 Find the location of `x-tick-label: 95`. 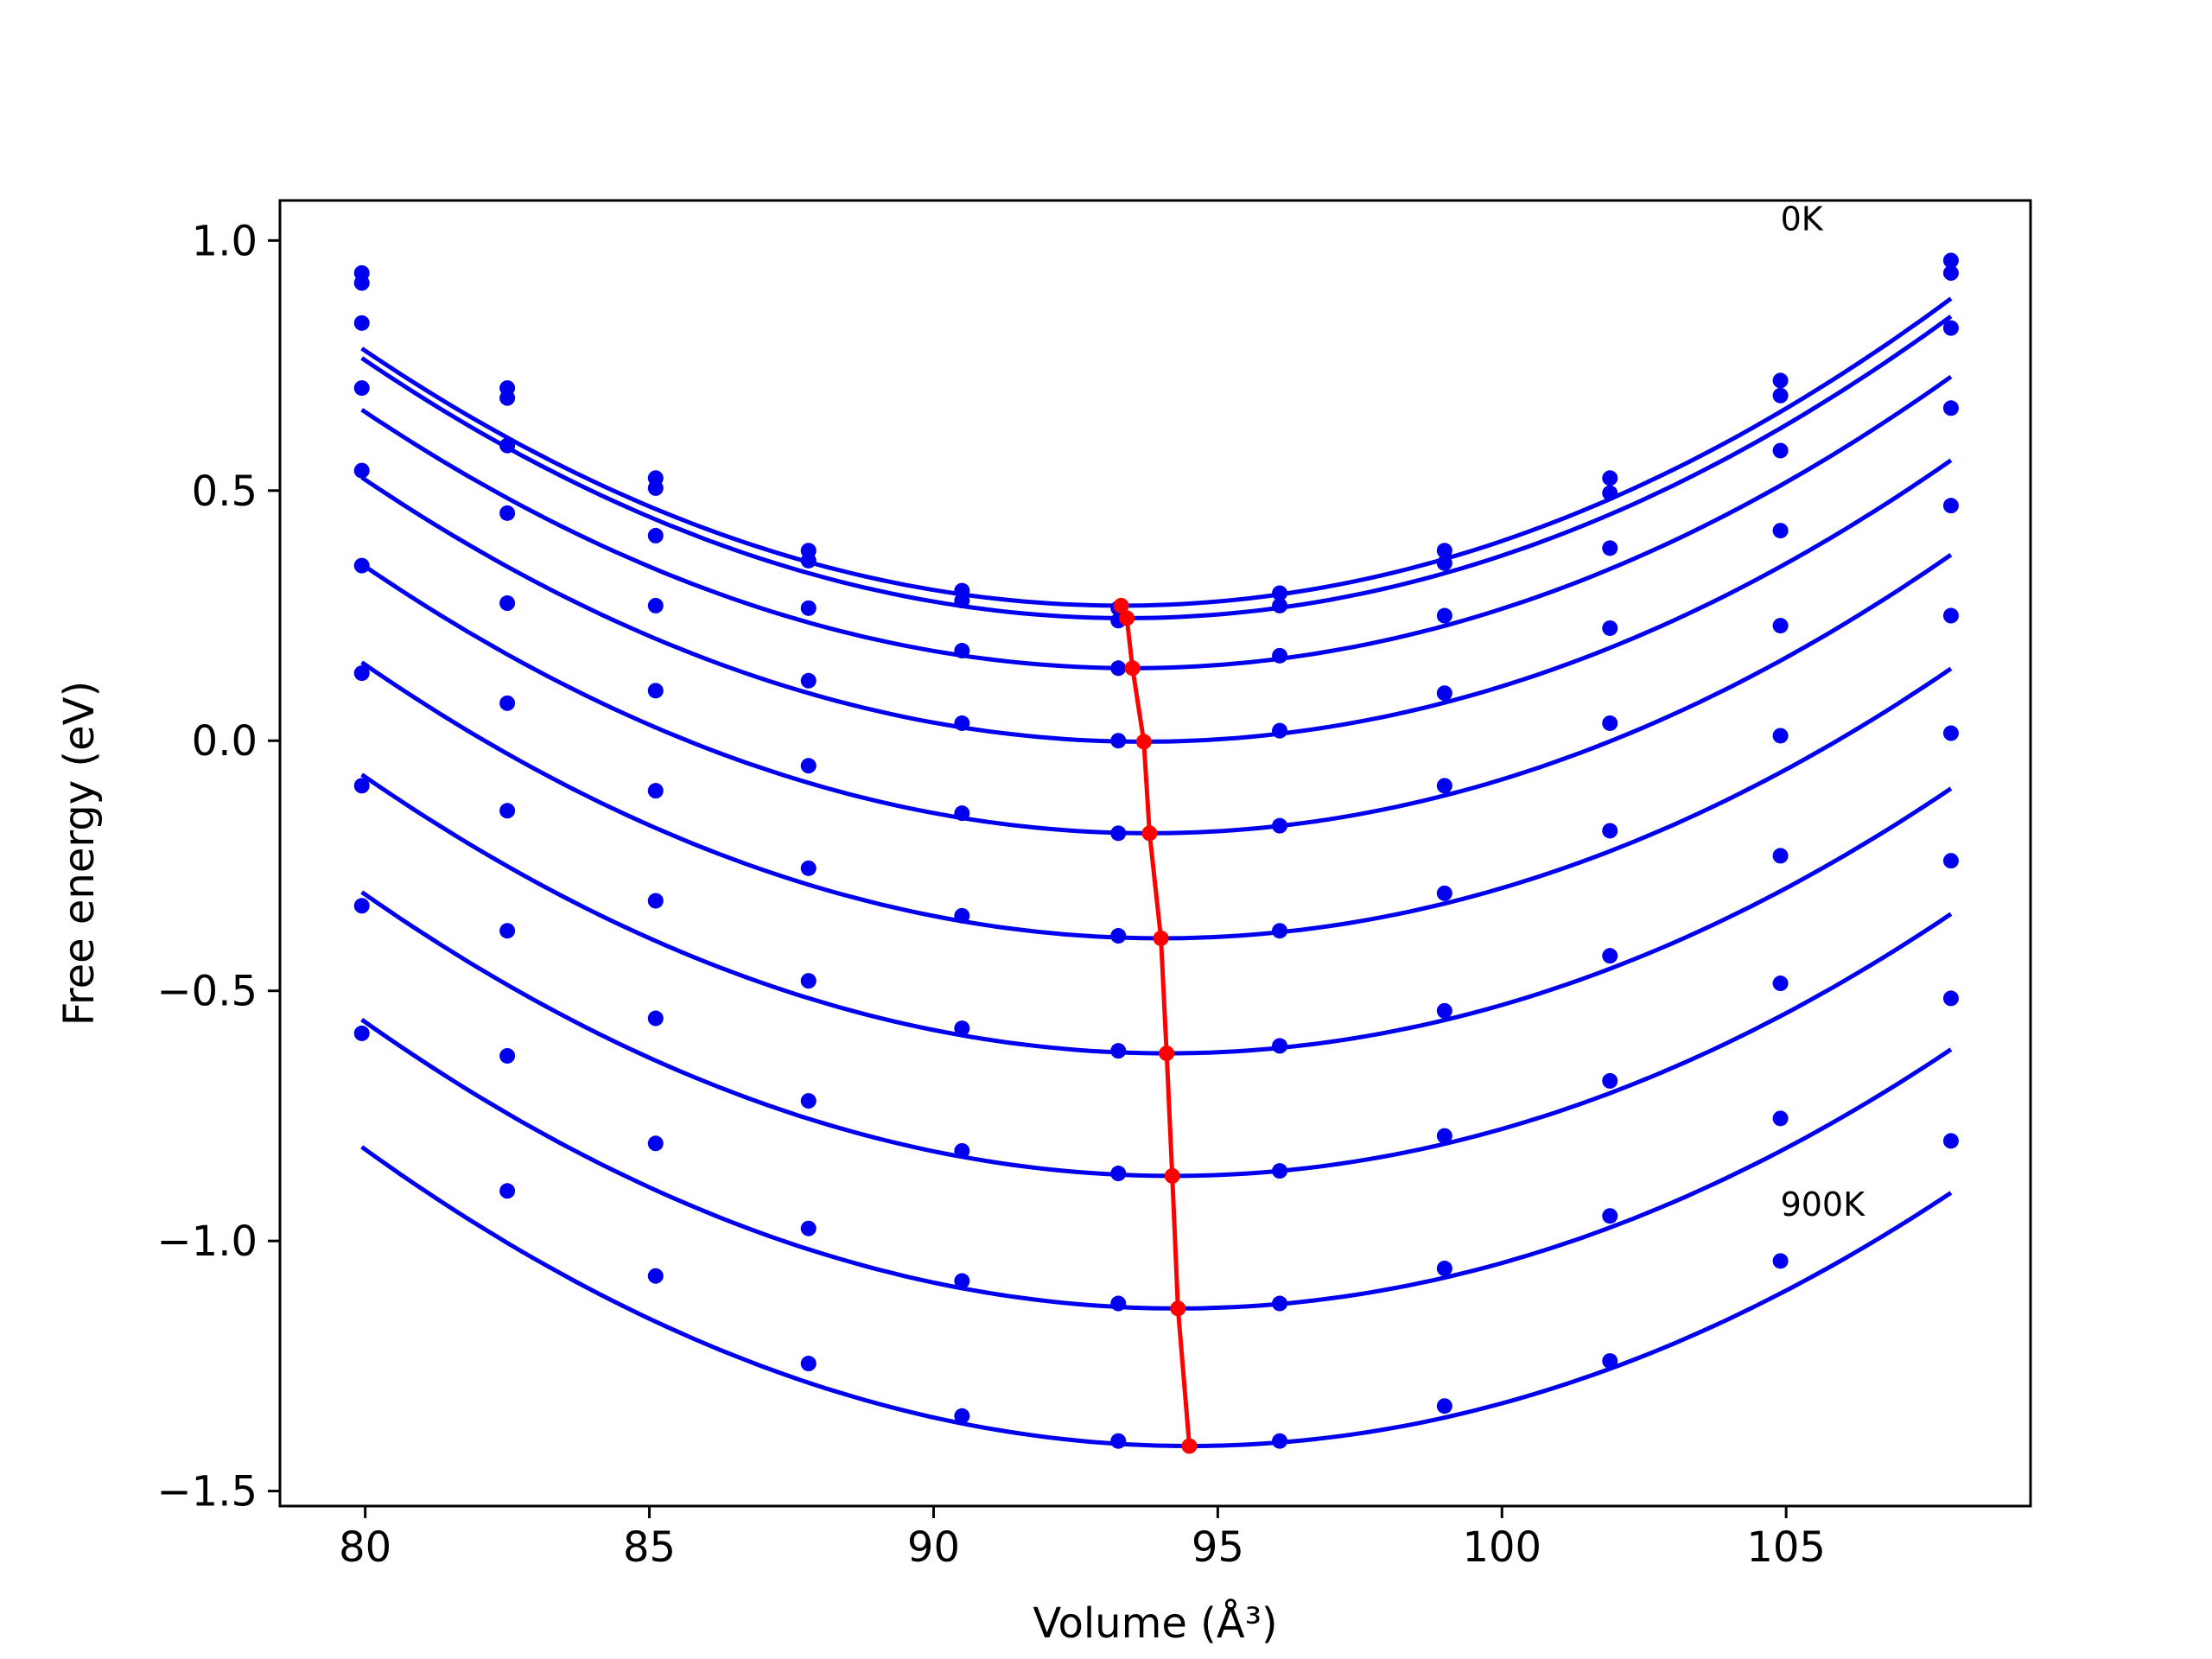

x-tick-label: 95 is located at coordinates (1218, 1547).